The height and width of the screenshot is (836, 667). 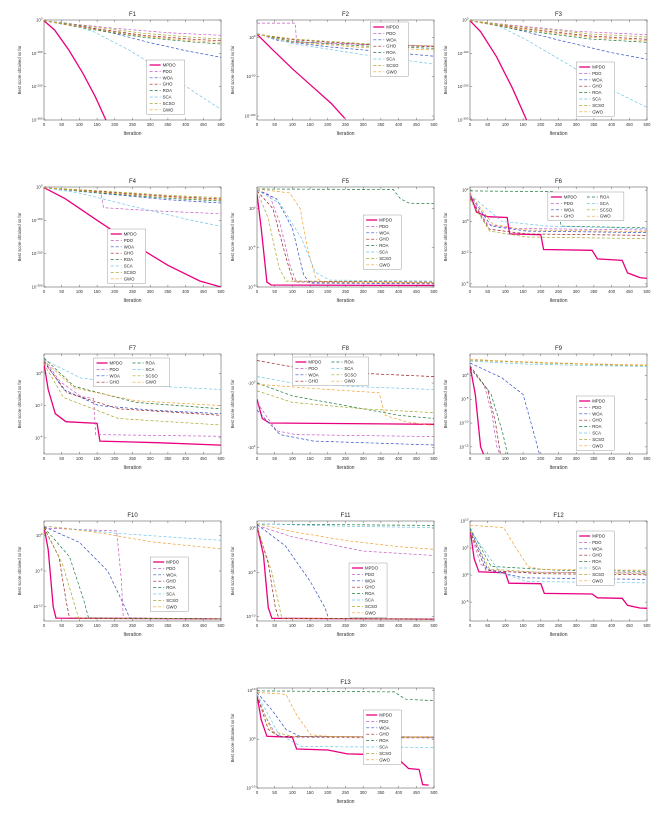 I want to click on y-axis: 102 100 10-2 10-4, so click(x=554, y=236).